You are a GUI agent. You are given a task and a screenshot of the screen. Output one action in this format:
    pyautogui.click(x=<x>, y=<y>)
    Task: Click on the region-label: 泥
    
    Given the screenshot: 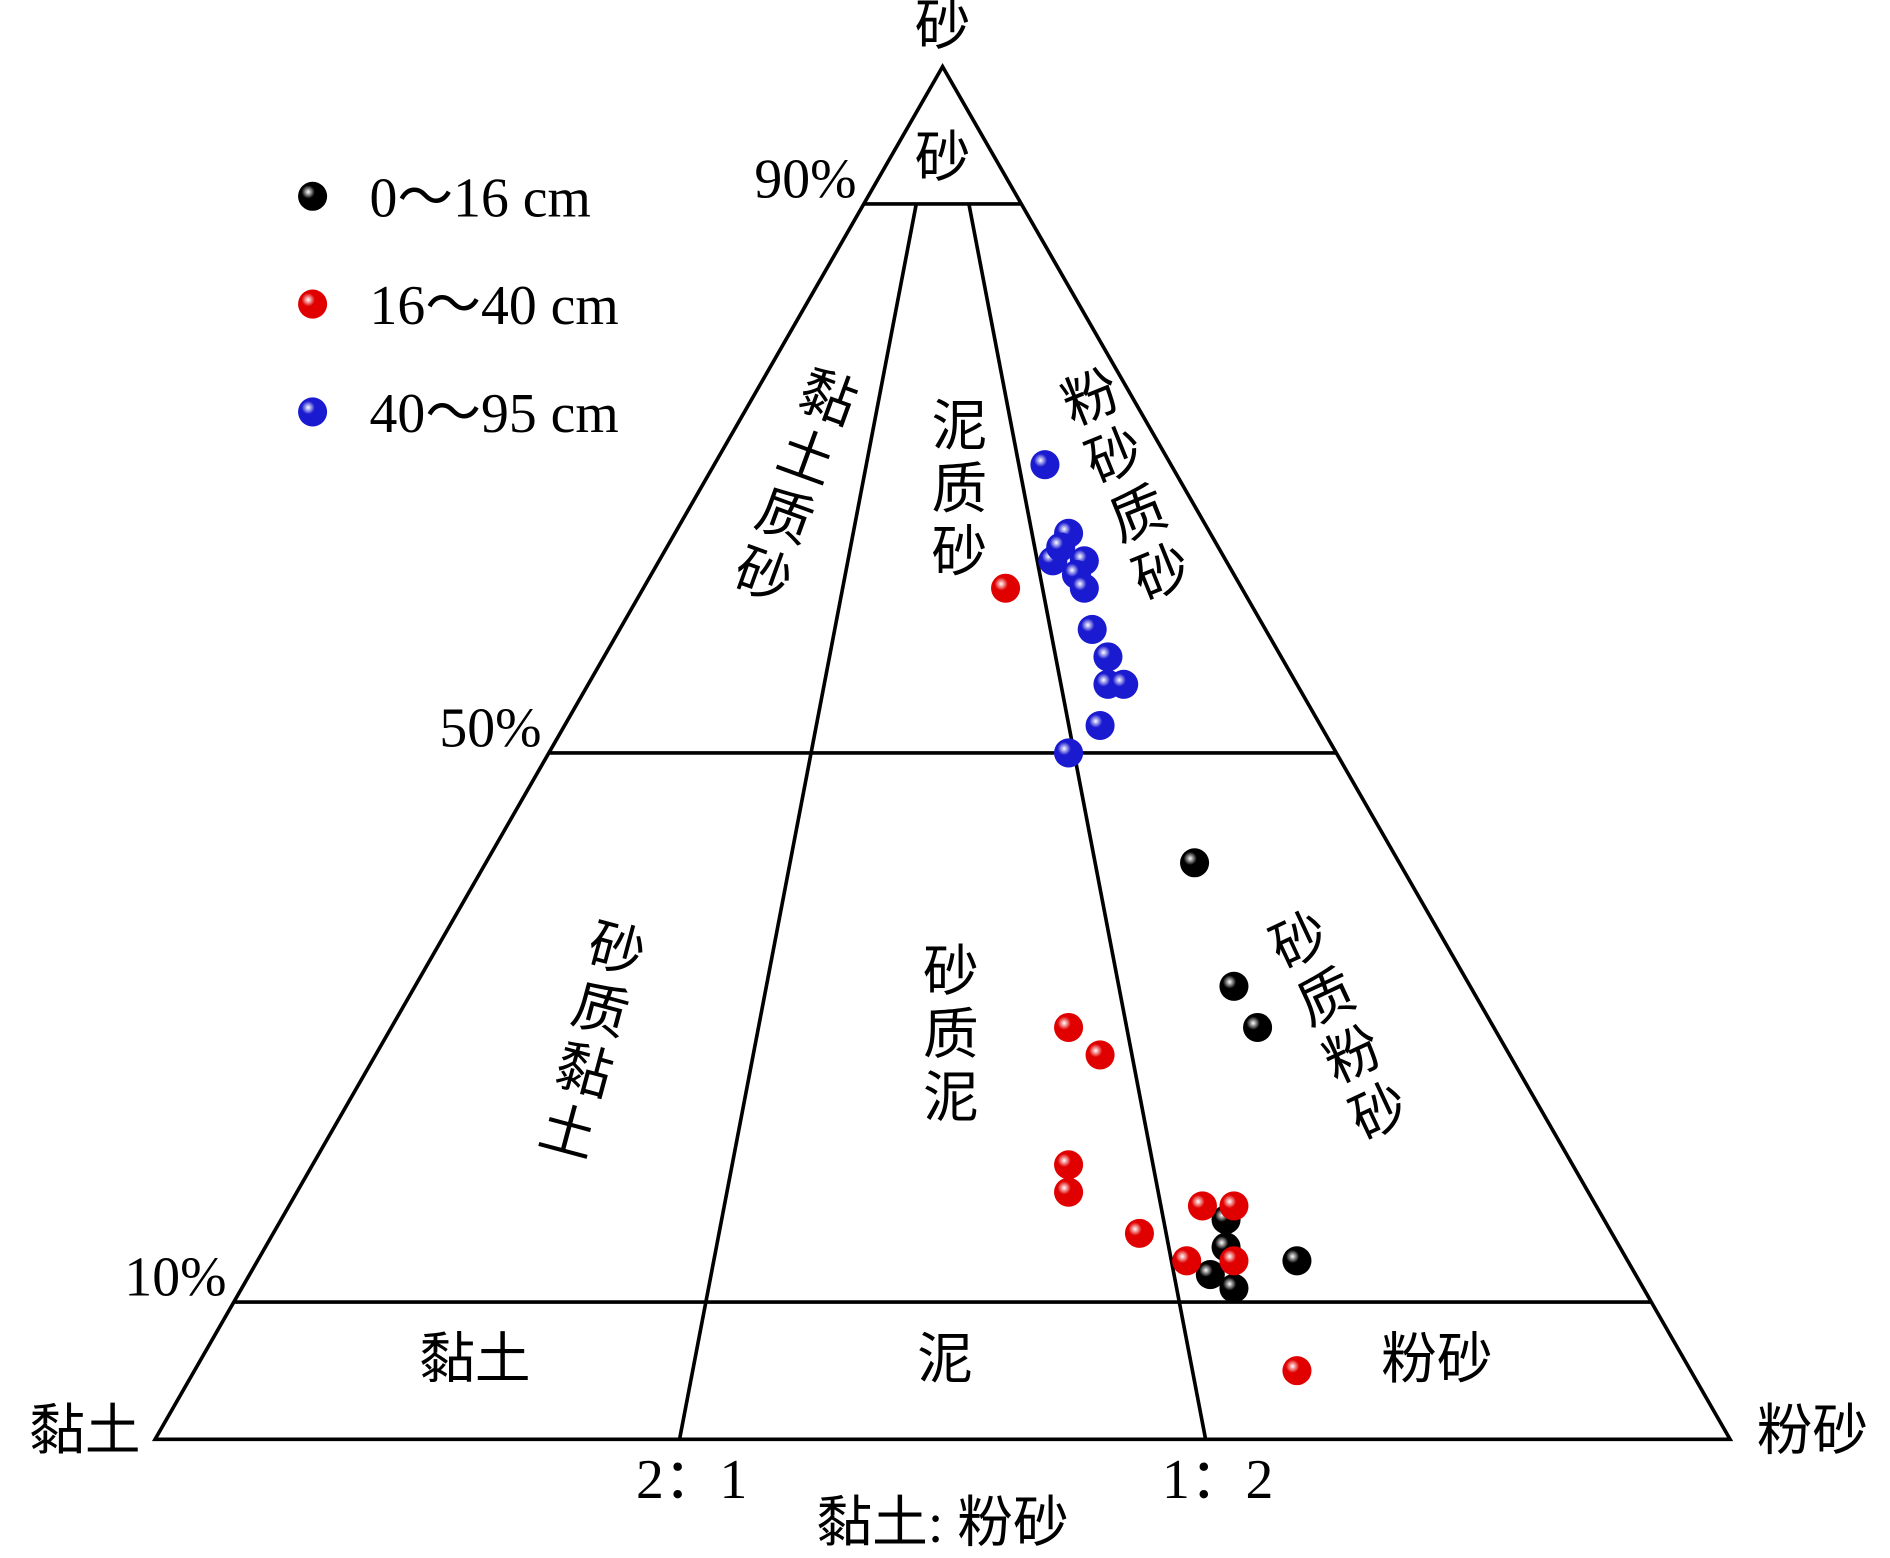 What is the action you would take?
    pyautogui.click(x=945, y=1360)
    